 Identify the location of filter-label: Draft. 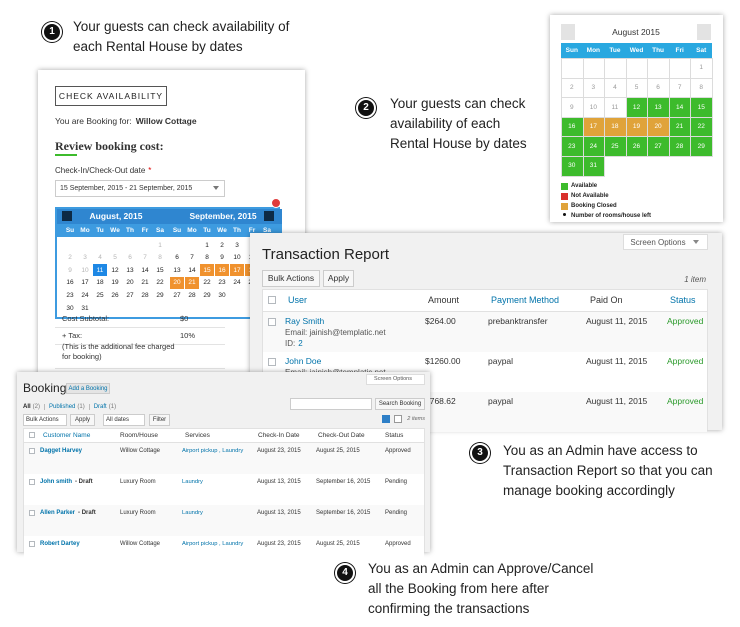
(100, 407).